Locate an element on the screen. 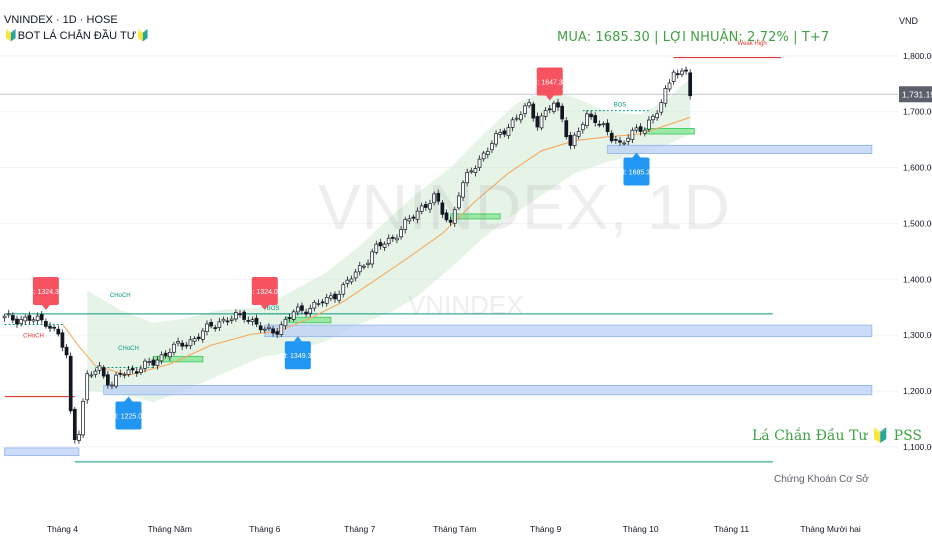 The height and width of the screenshot is (550, 932). marker-label: M: 1349.35 is located at coordinates (297, 356).